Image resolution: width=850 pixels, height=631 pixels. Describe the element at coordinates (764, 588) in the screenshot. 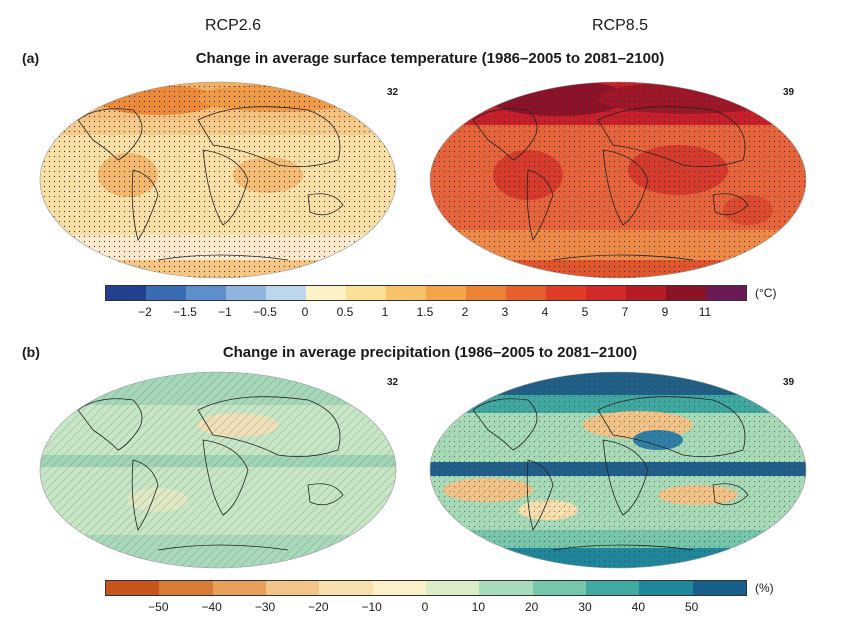

I see `colorbar-precipitation-unit: (%)` at that location.